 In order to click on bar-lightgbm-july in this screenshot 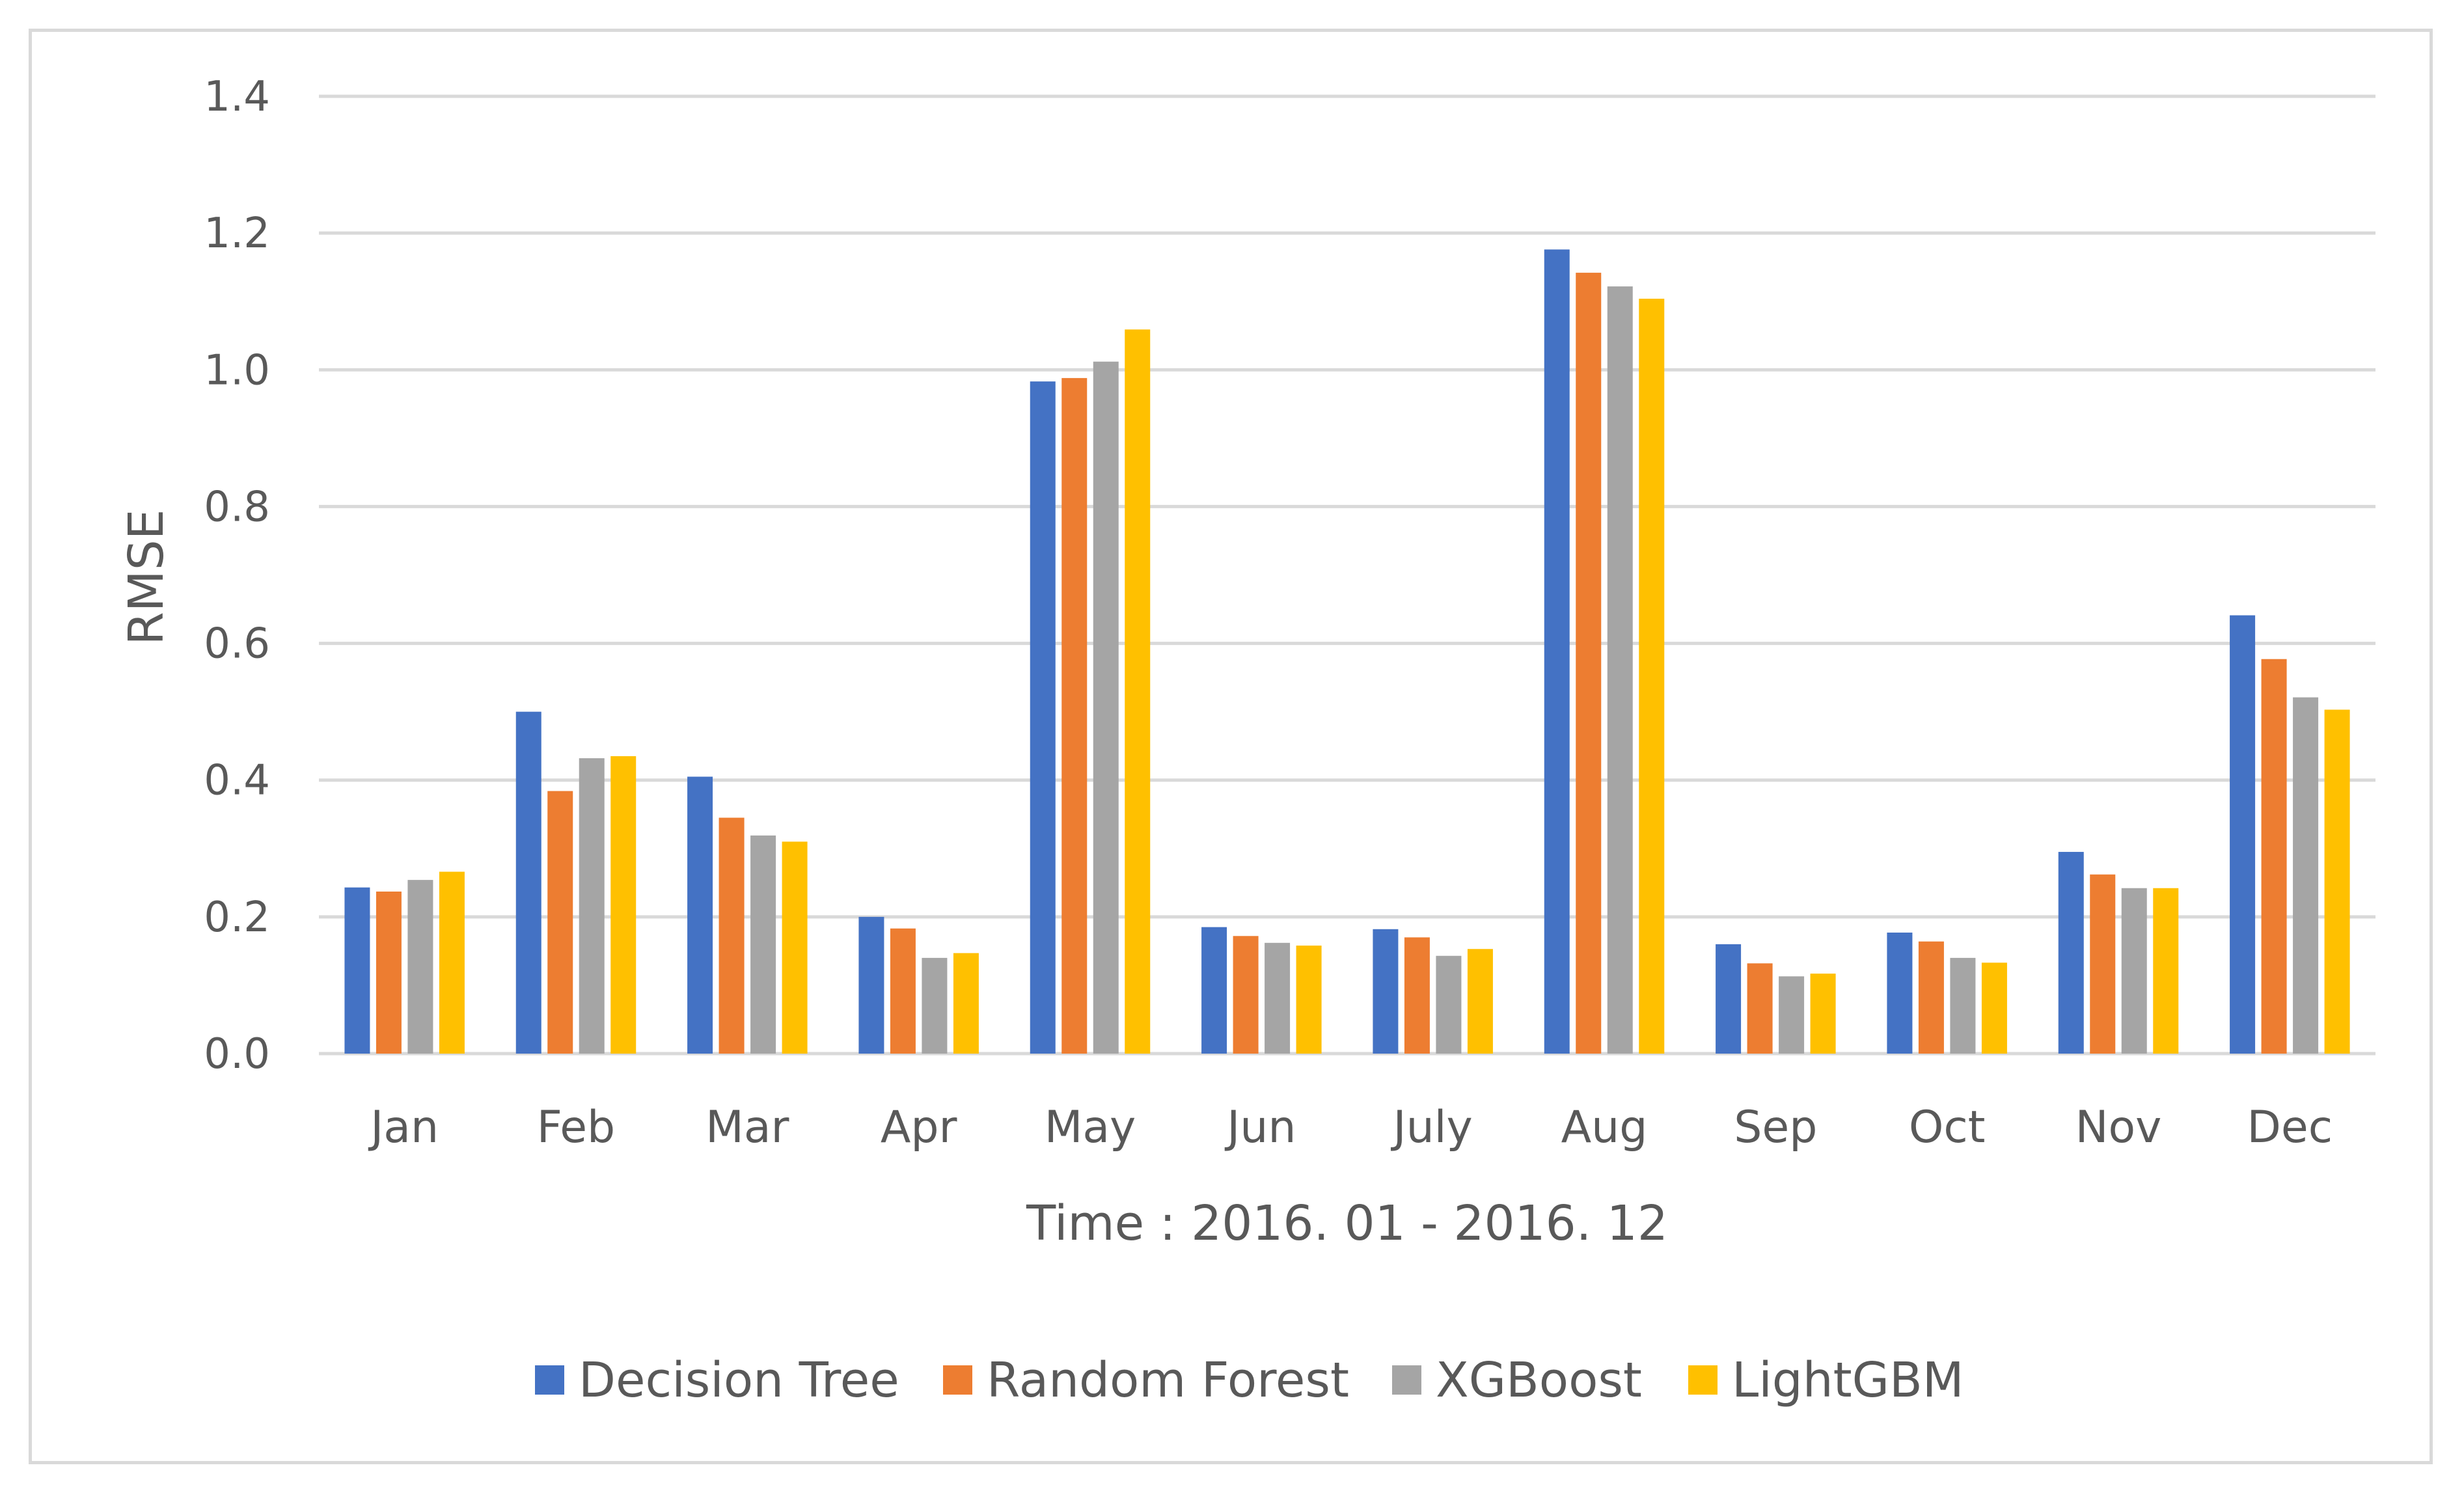, I will do `click(1480, 1001)`.